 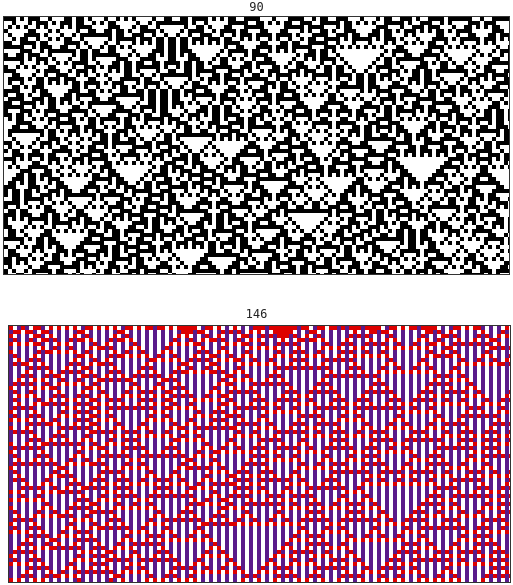 I want to click on rule-146-title: 146, so click(x=256, y=314).